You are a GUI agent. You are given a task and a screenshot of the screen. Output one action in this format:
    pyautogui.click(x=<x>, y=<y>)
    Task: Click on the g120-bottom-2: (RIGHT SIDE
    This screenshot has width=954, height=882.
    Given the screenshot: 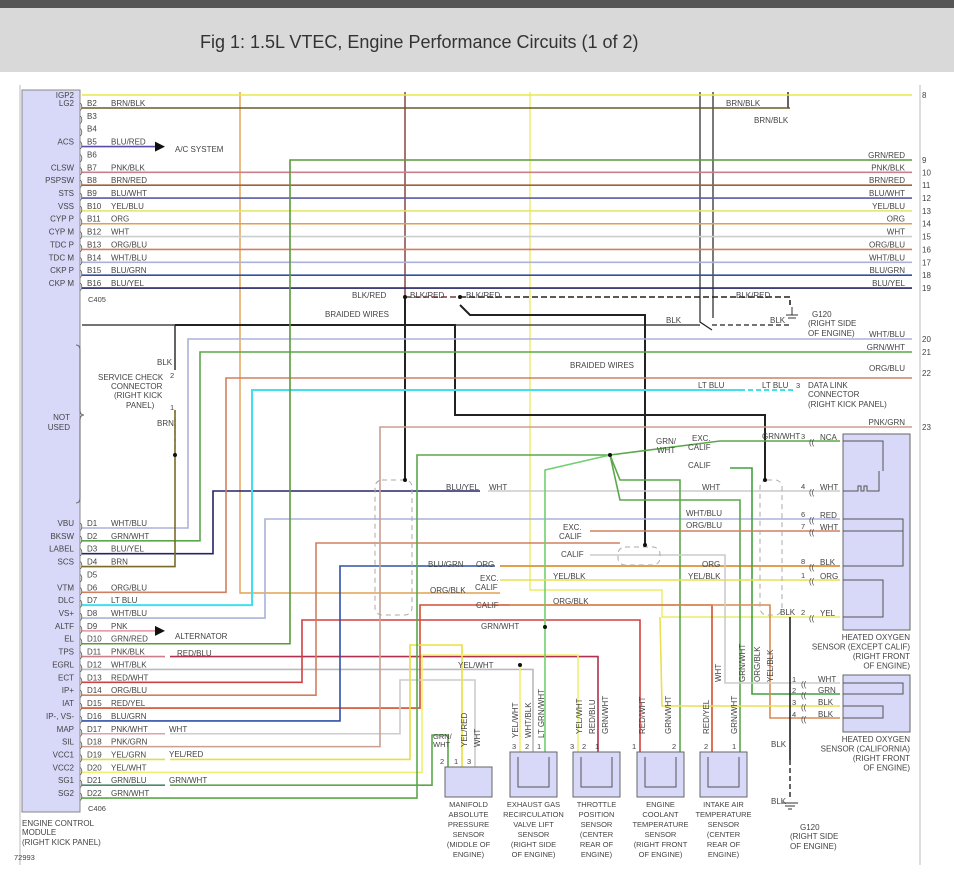 What is the action you would take?
    pyautogui.click(x=814, y=836)
    